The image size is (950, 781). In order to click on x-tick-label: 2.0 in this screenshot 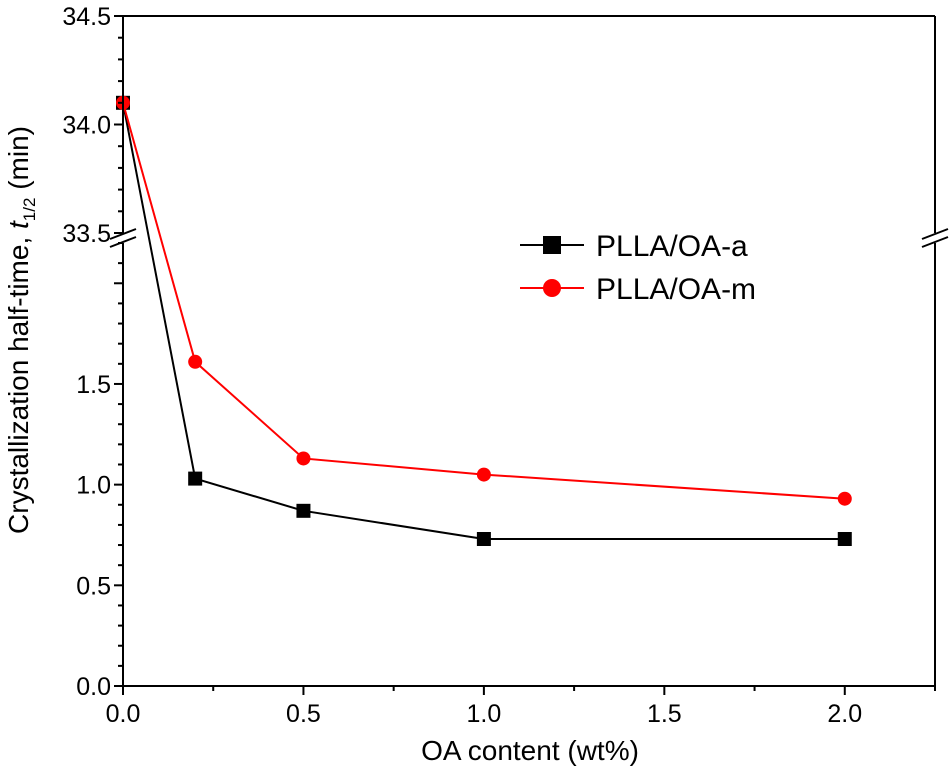, I will do `click(844, 714)`.